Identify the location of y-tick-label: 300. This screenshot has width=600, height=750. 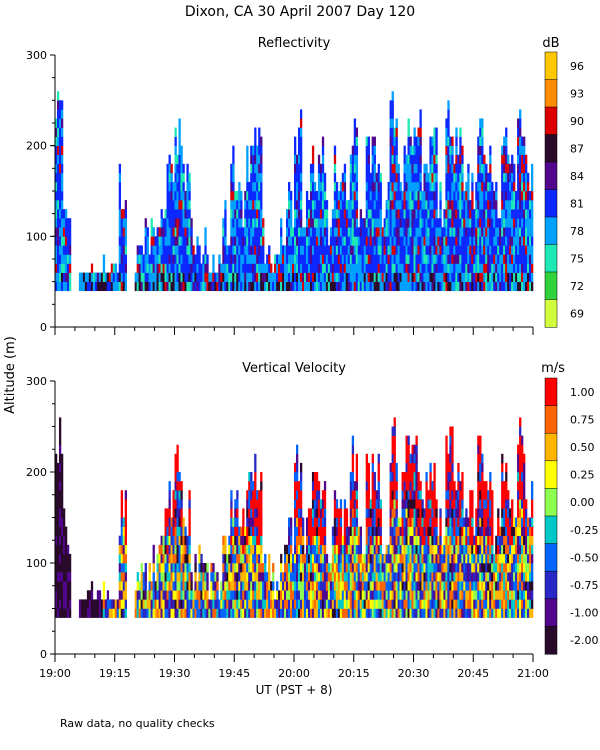
(36, 55).